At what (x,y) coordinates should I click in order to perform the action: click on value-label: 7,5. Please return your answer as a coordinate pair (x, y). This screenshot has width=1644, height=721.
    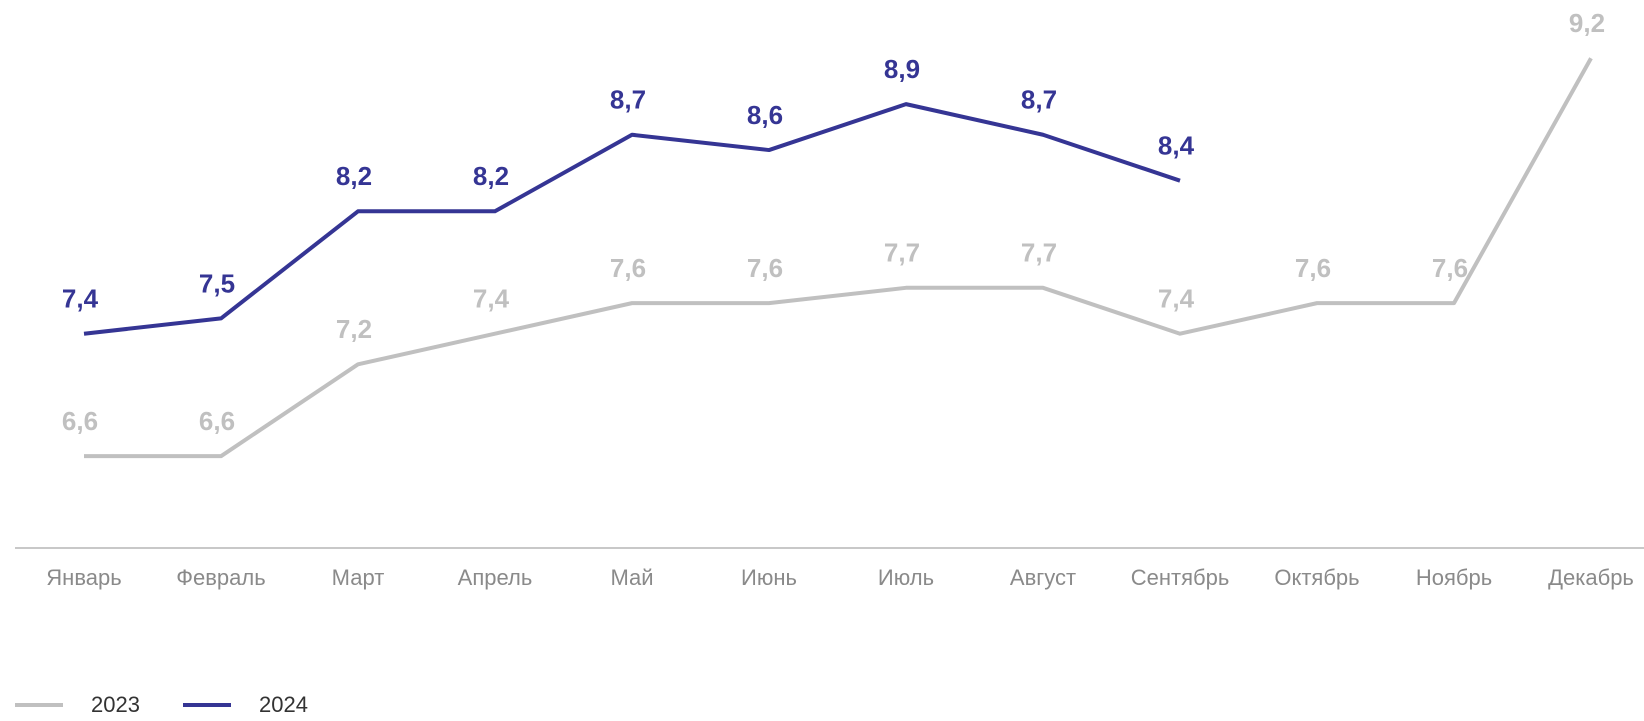
    Looking at the image, I should click on (217, 283).